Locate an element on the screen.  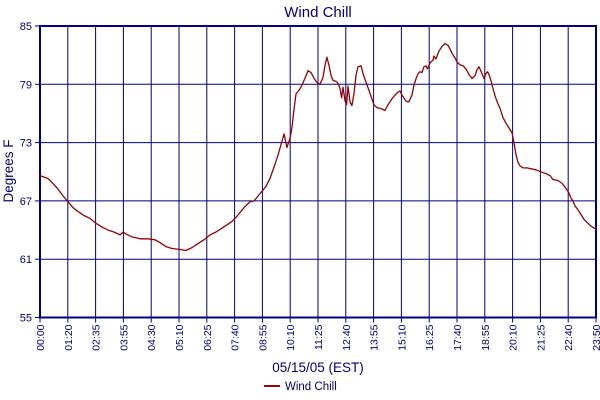
x-tick-label: 13:55 is located at coordinates (375, 337).